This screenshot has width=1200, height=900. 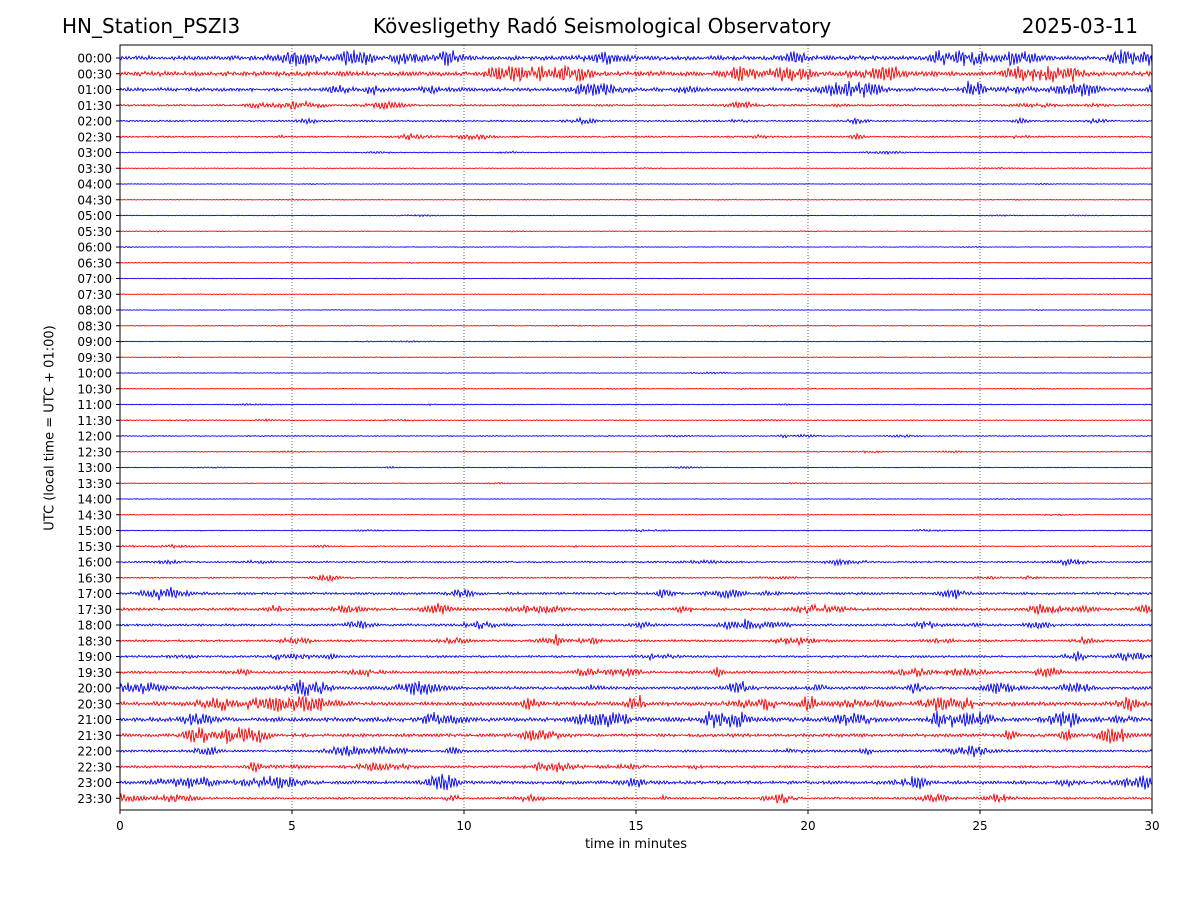 I want to click on y-tick-label: 12:30, so click(x=94, y=452).